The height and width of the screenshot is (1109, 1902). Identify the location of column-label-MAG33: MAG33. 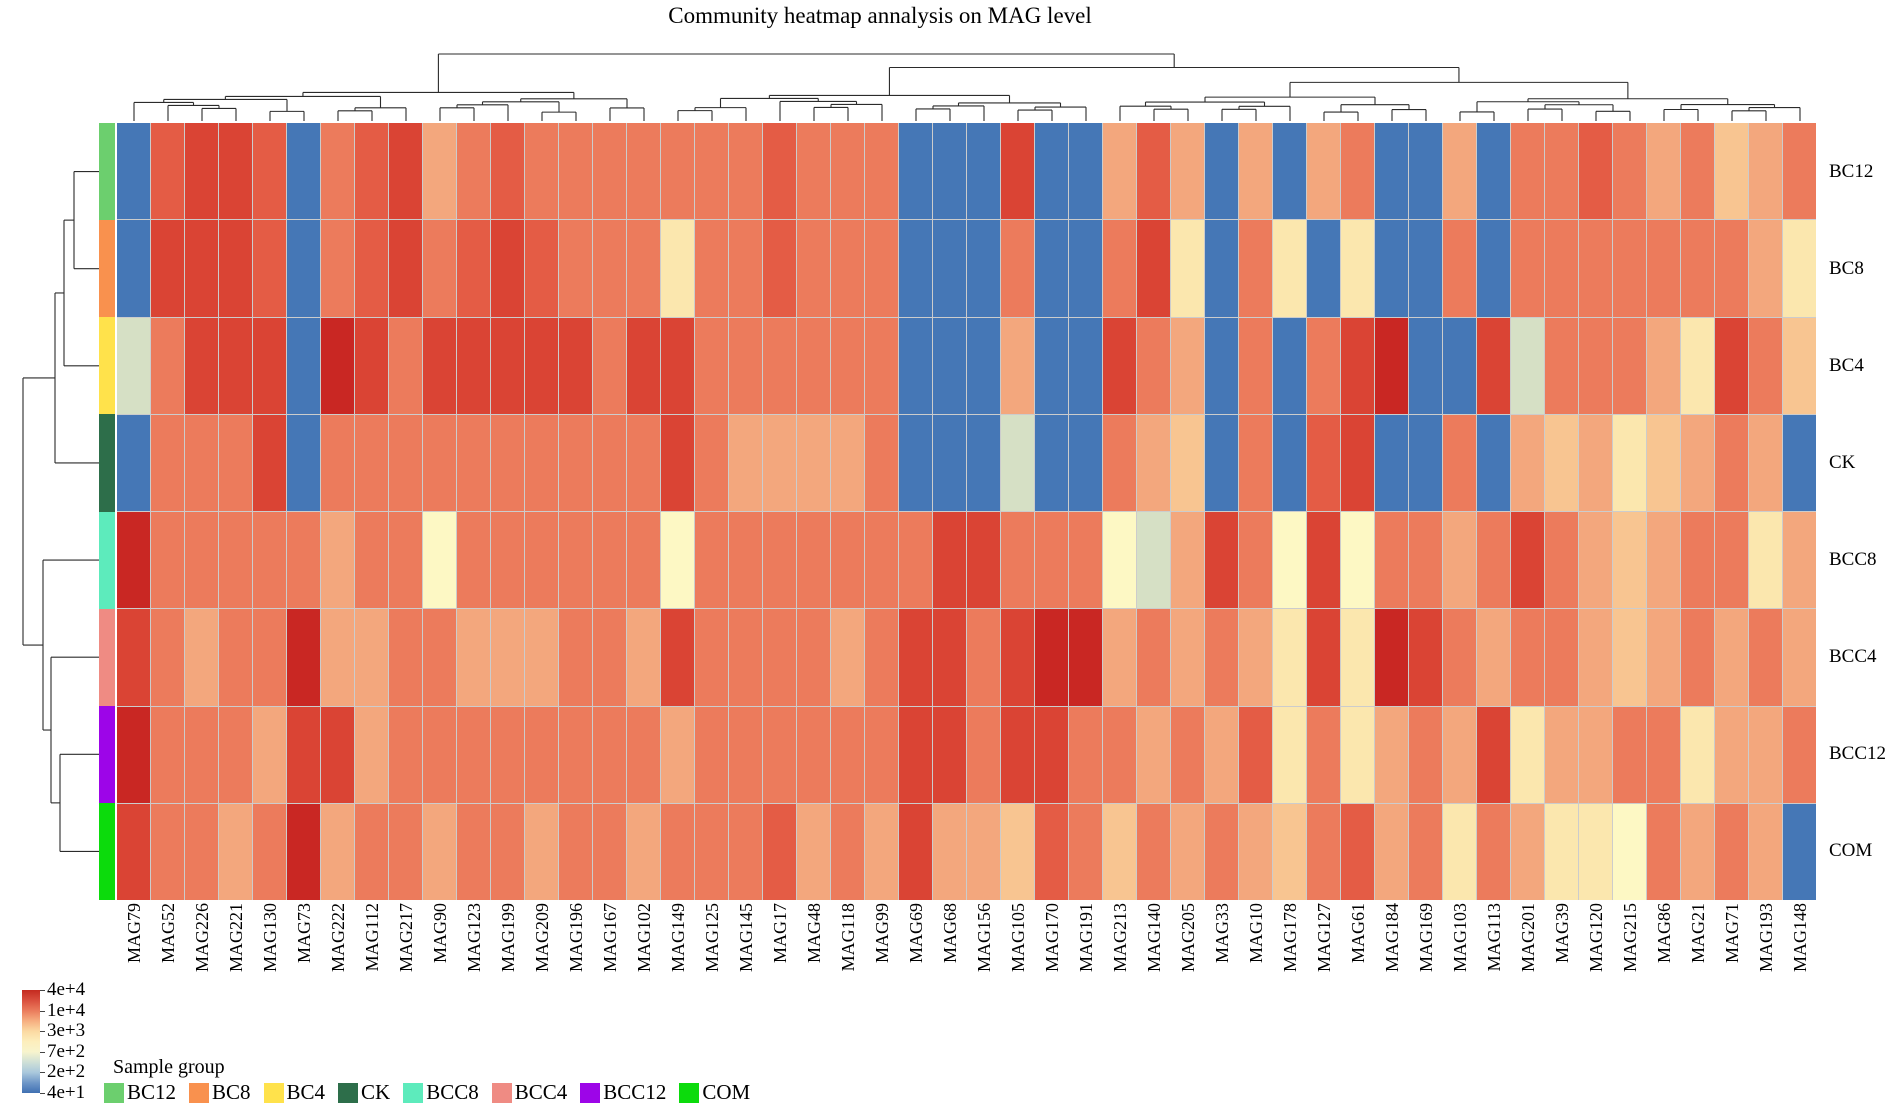
(1222, 933).